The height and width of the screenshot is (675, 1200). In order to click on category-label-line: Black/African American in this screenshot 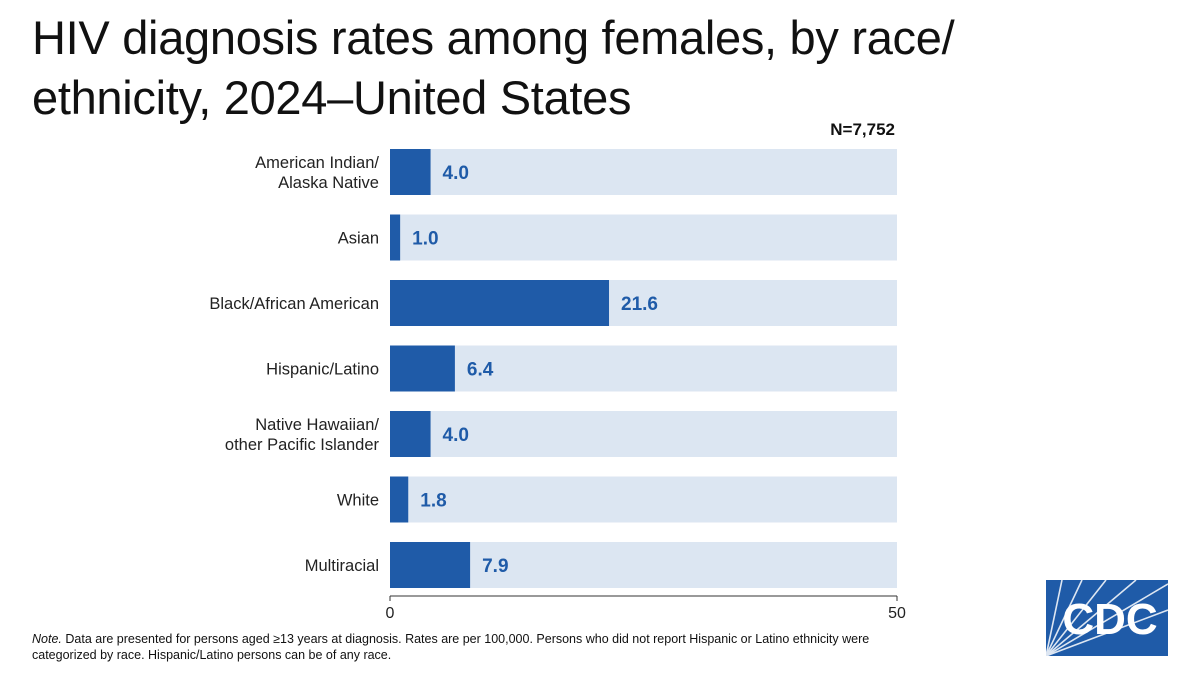, I will do `click(294, 304)`.